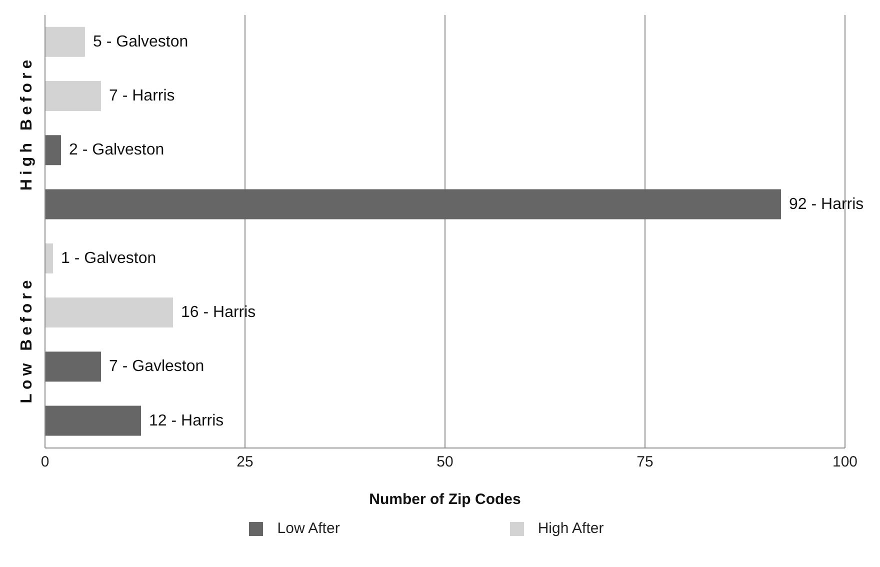 The image size is (880, 567). I want to click on data-label: 2 - Galveston, so click(116, 150).